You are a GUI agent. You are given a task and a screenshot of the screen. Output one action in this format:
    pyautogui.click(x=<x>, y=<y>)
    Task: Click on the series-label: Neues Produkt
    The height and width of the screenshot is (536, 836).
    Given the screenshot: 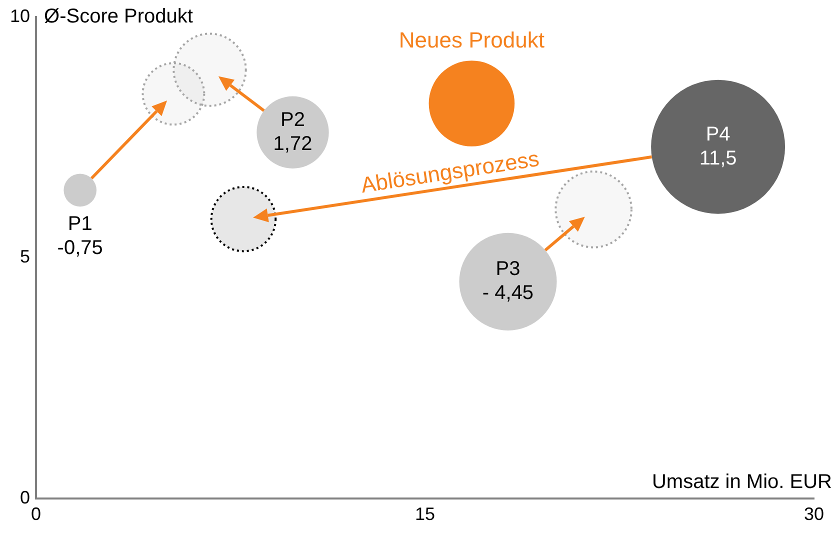 What is the action you would take?
    pyautogui.click(x=471, y=40)
    